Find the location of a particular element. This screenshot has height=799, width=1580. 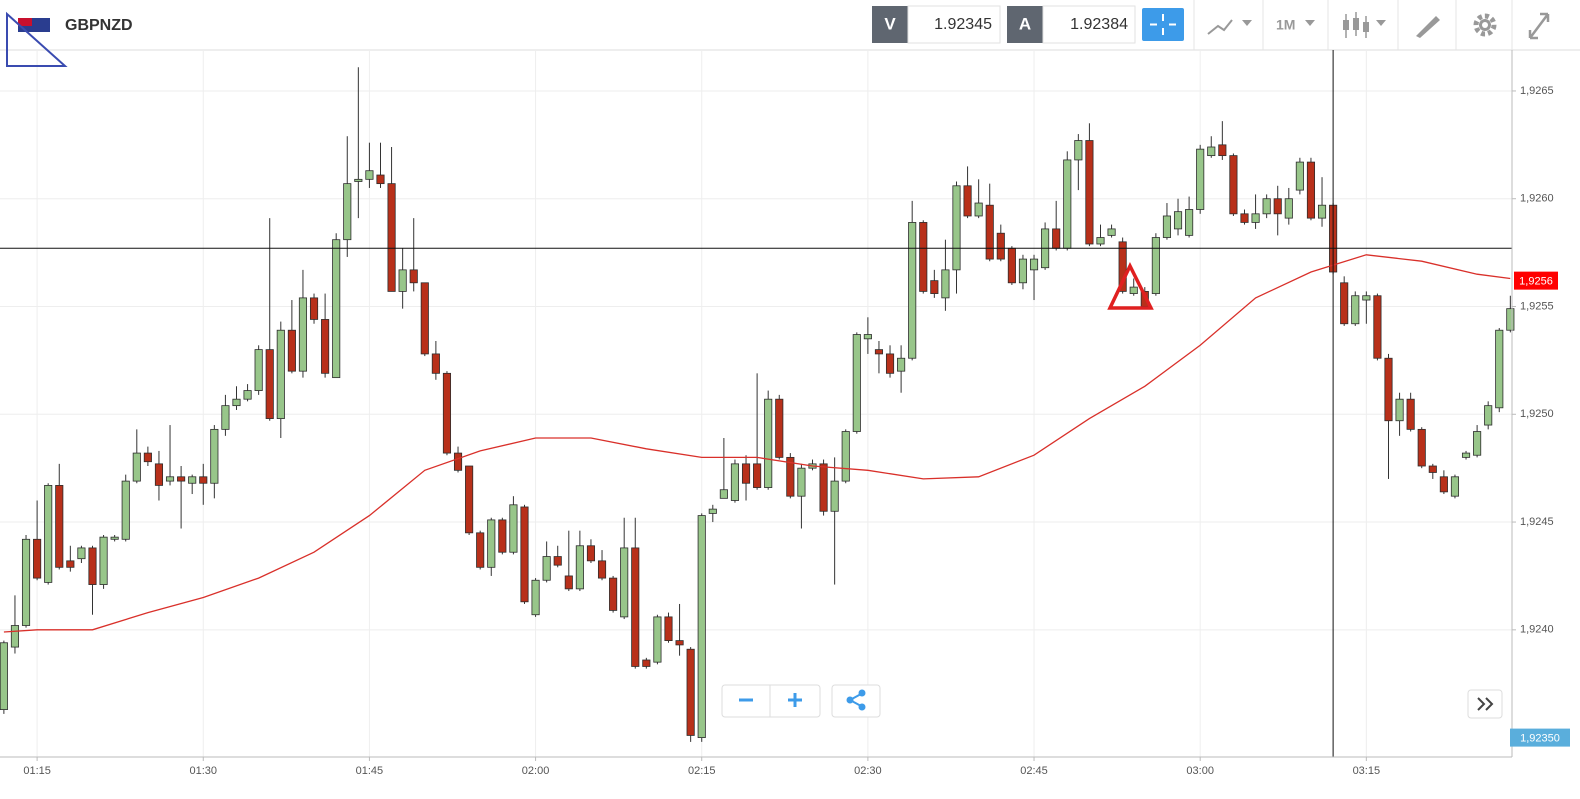

ask-price: 1.92384 is located at coordinates (1099, 24).